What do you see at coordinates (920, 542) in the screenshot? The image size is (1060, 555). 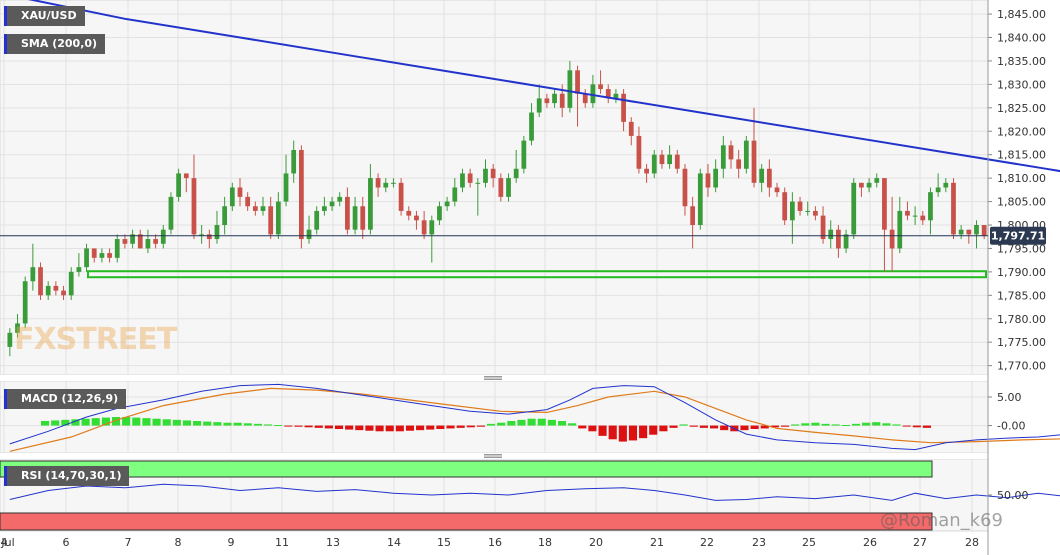 I see `x-tick-label: 27` at bounding box center [920, 542].